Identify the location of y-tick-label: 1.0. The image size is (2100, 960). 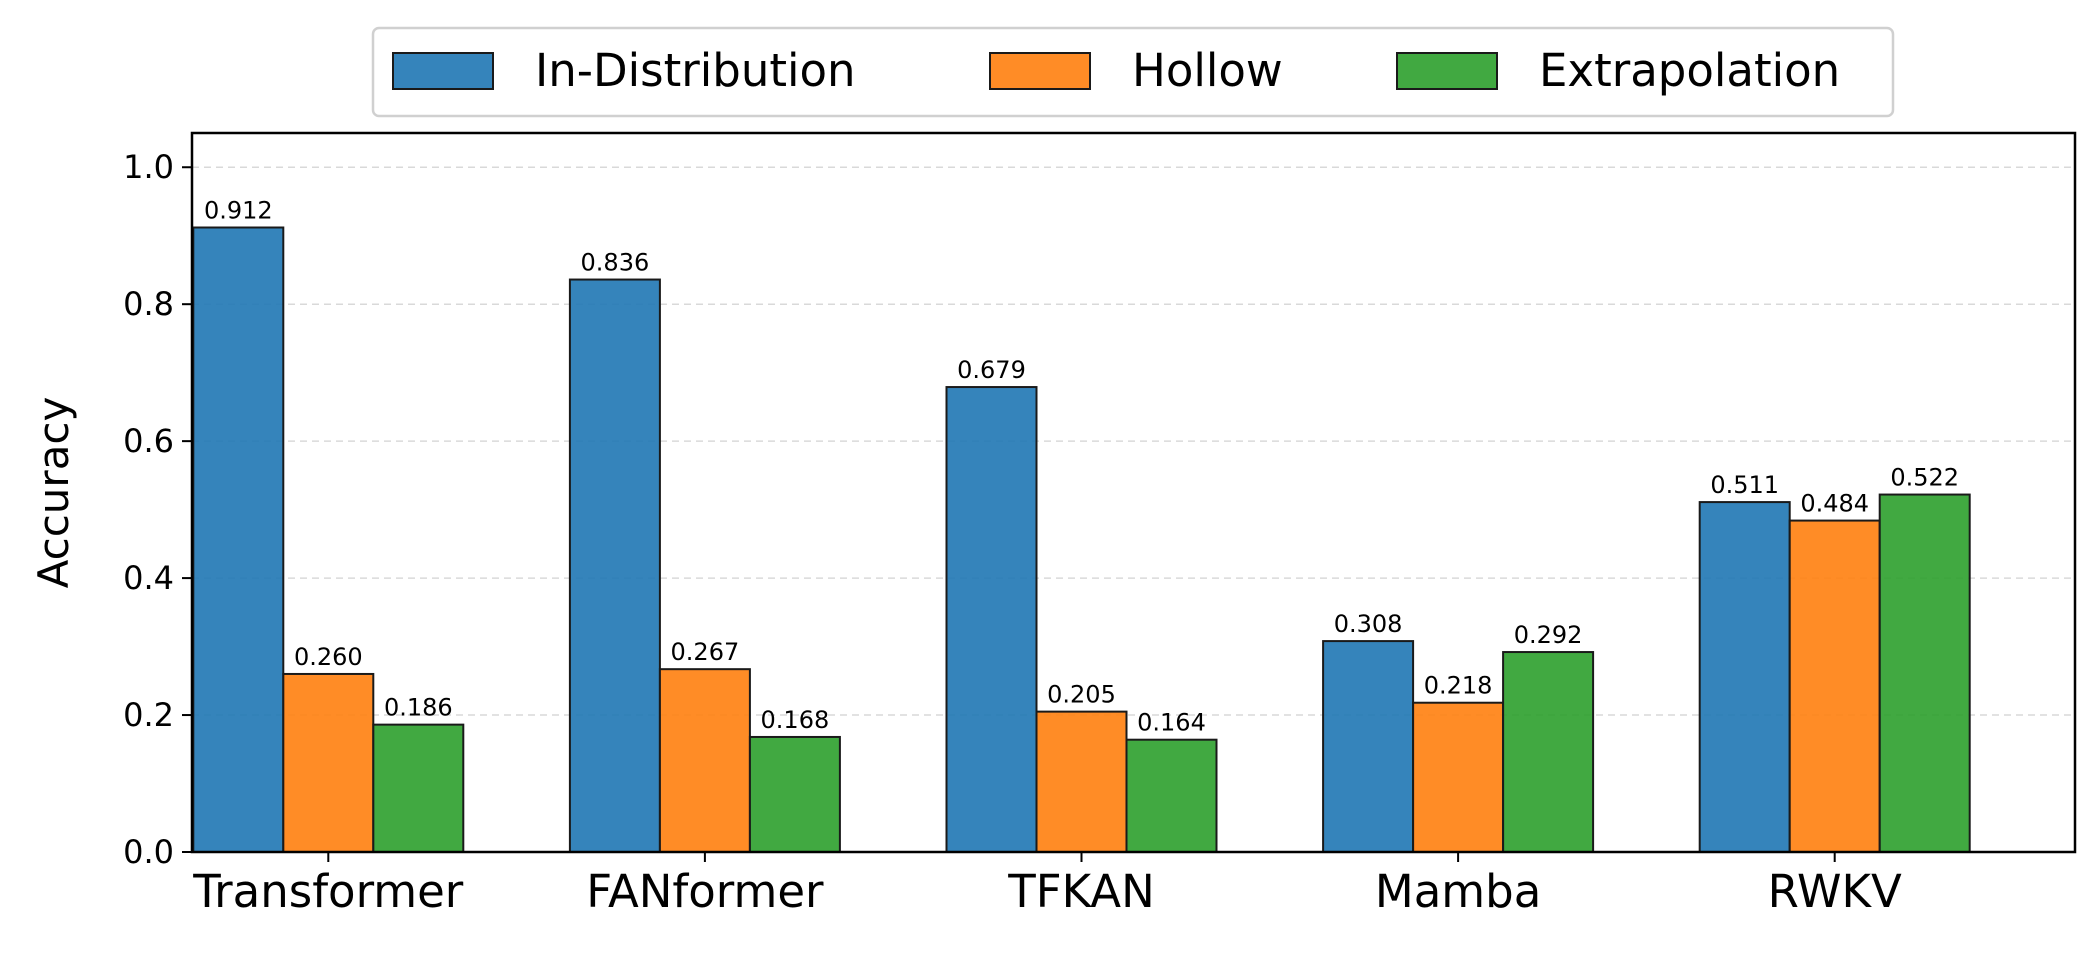
(148, 167).